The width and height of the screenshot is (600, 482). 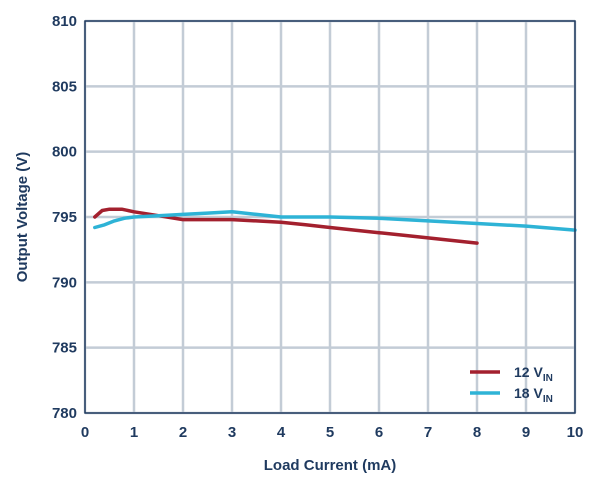 What do you see at coordinates (64, 152) in the screenshot?
I see `y-tick-label: 800` at bounding box center [64, 152].